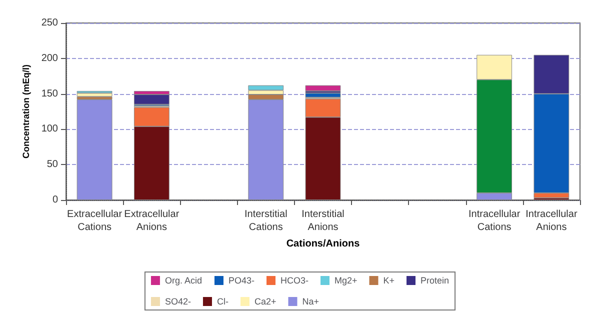  I want to click on legend-label: Org. Acid, so click(183, 281).